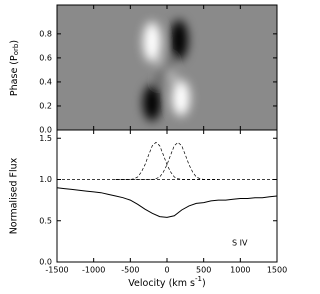 The image size is (320, 294). I want to click on x-label-end: ), so click(204, 283).